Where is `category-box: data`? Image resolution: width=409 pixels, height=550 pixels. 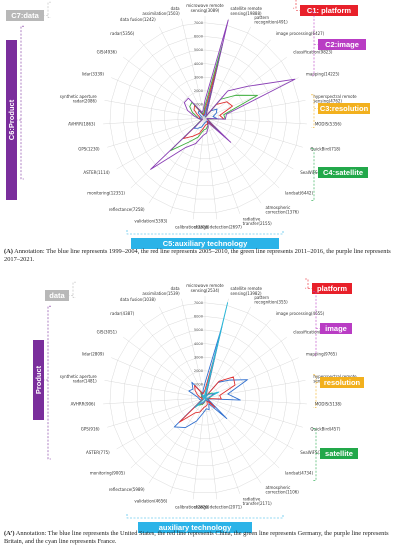 category-box: data is located at coordinates (57, 295).